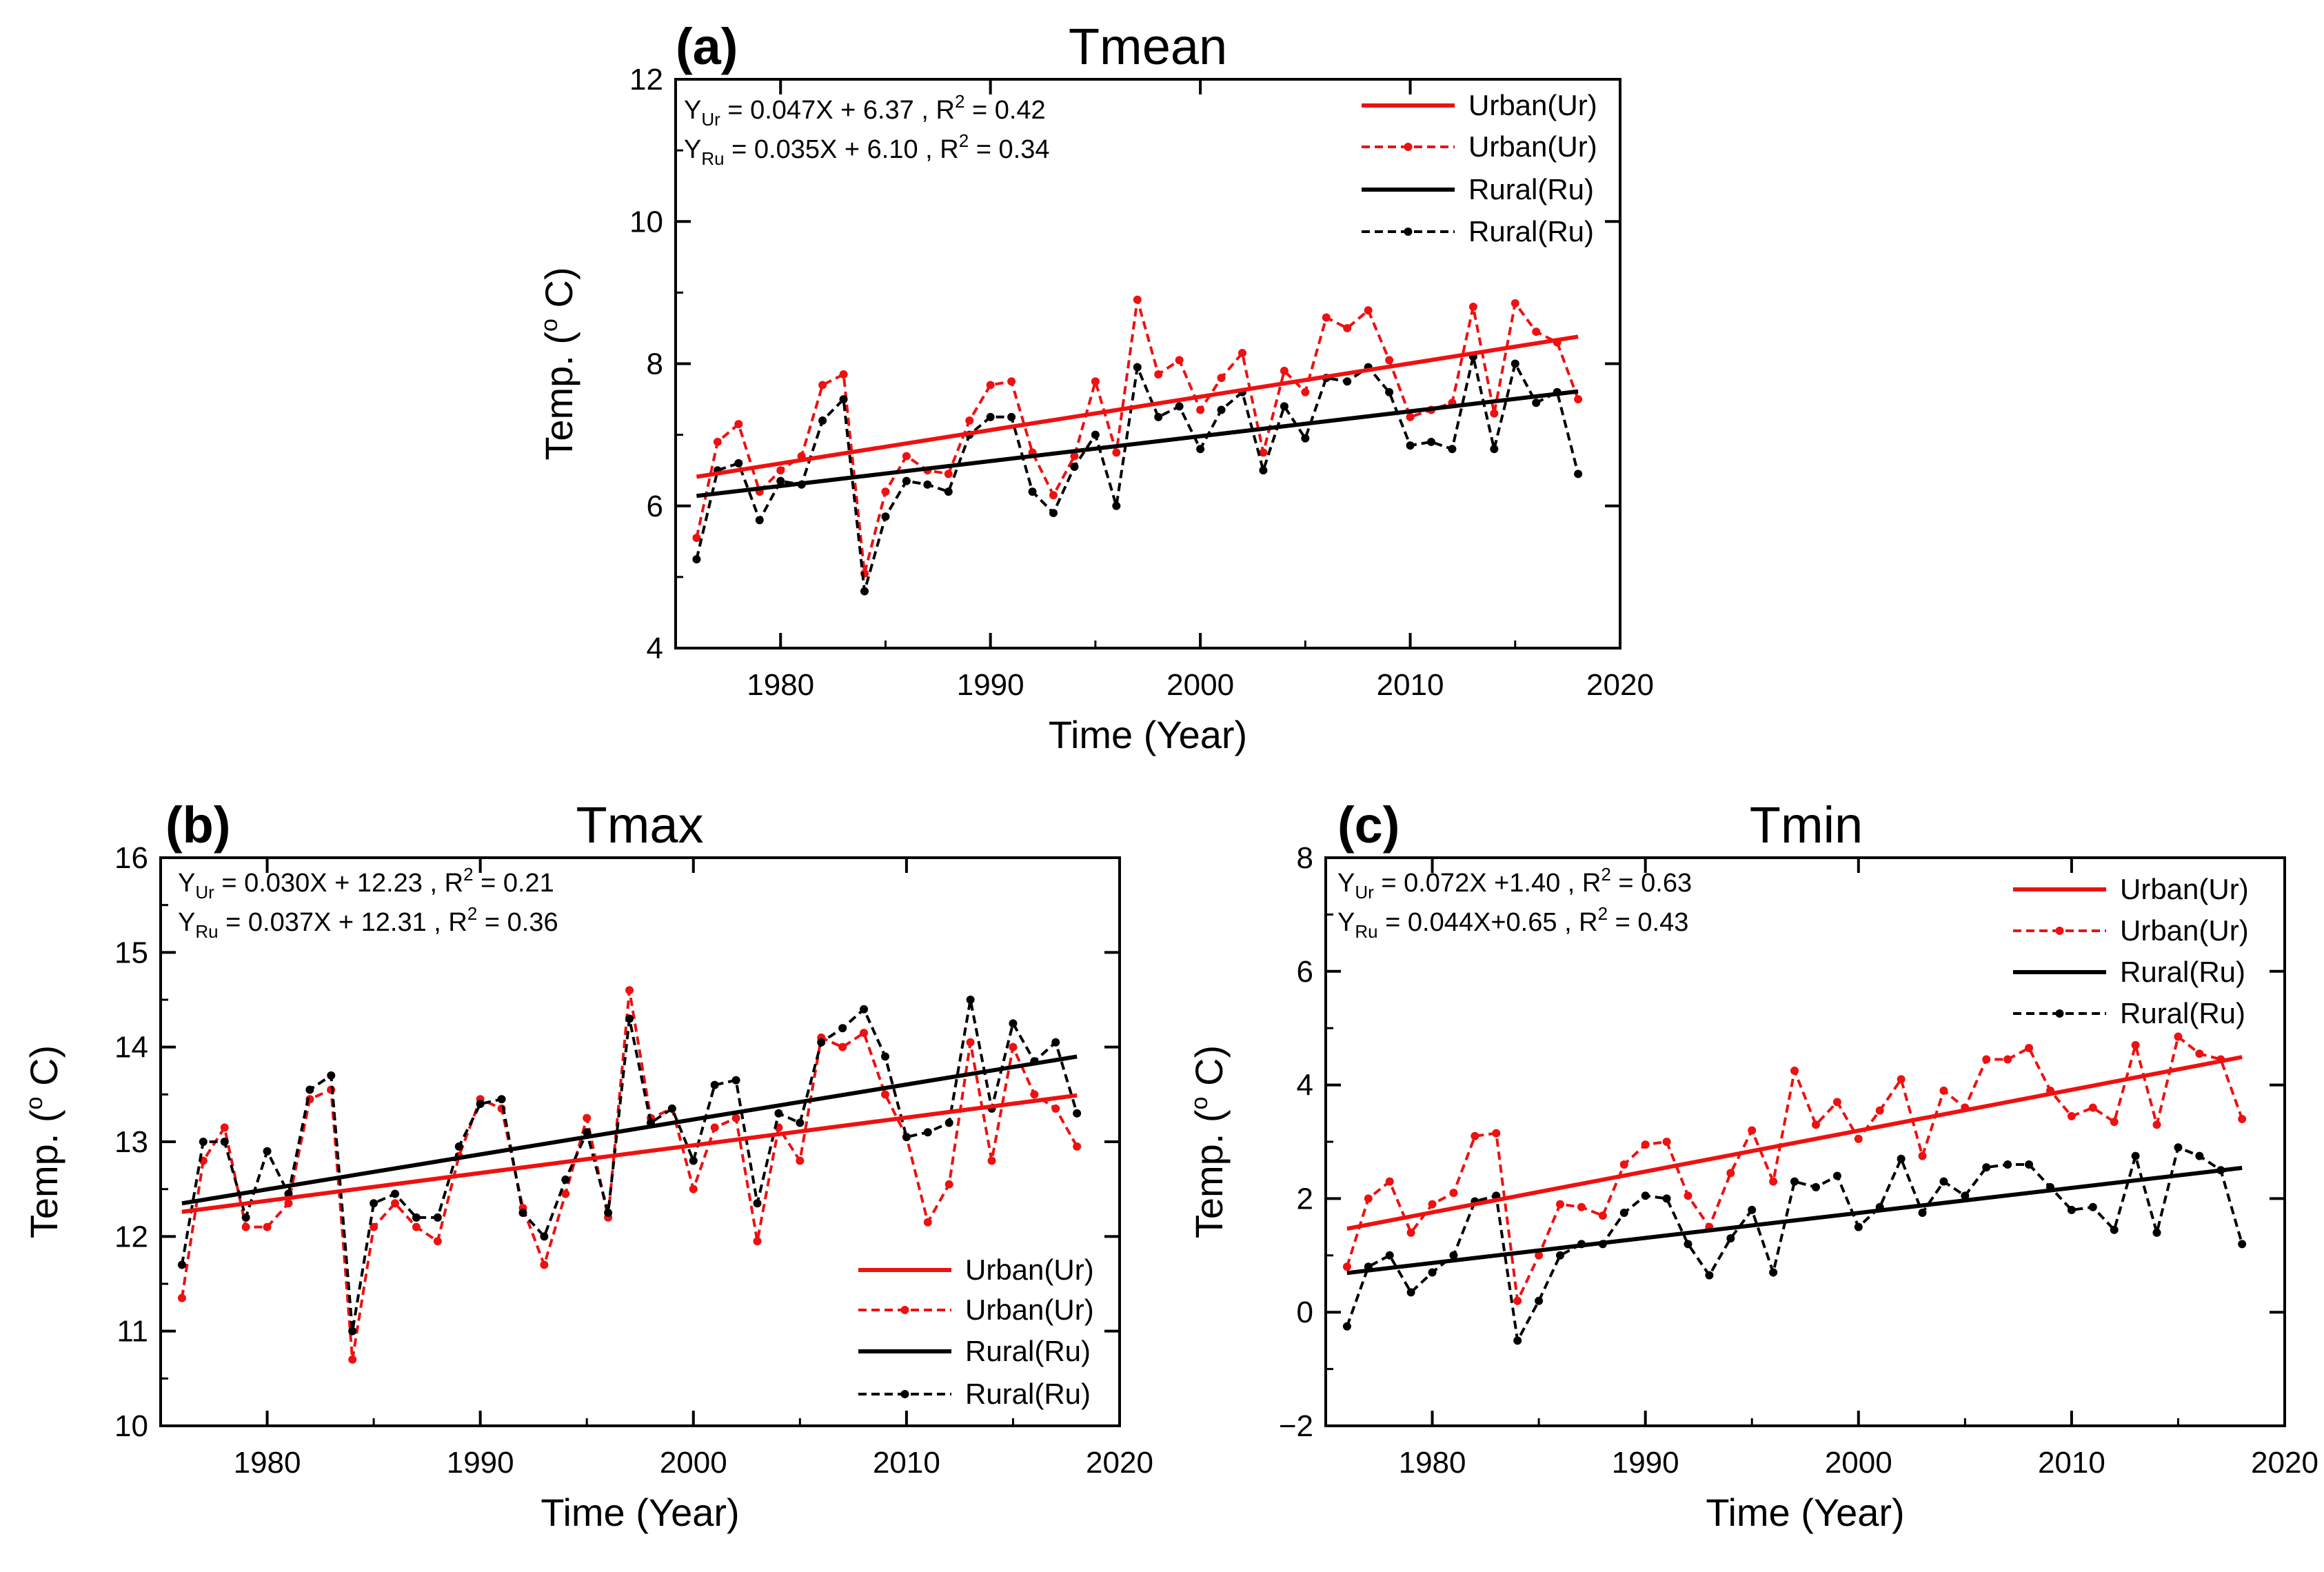  What do you see at coordinates (1605, 874) in the screenshot?
I see `equation-r2-superscript: 2` at bounding box center [1605, 874].